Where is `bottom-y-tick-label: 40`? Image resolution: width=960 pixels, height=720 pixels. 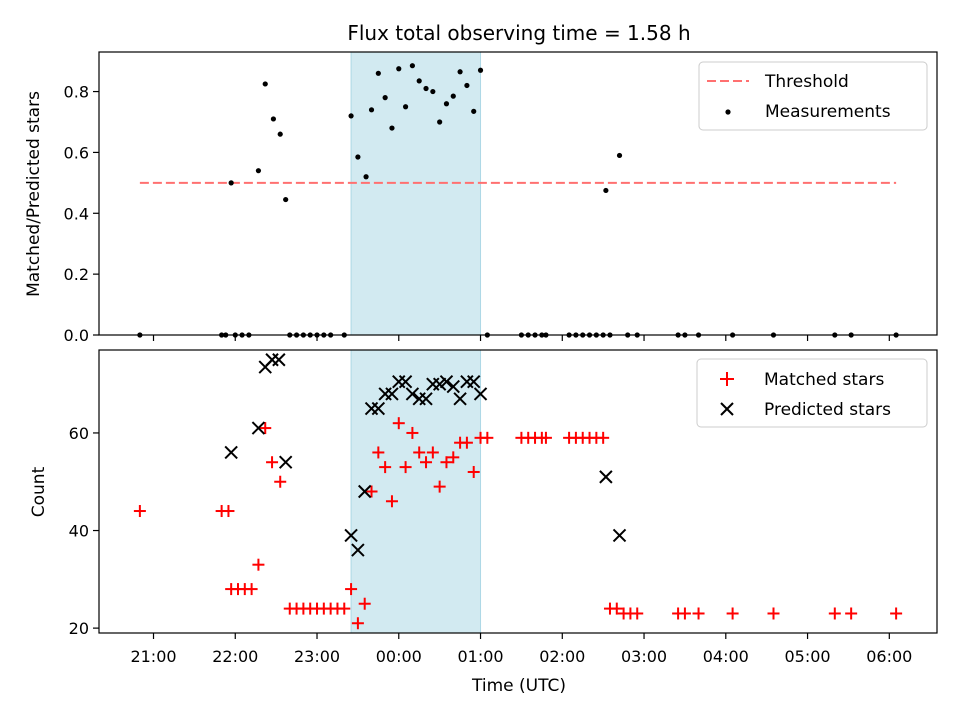 bottom-y-tick-label: 40 is located at coordinates (79, 531).